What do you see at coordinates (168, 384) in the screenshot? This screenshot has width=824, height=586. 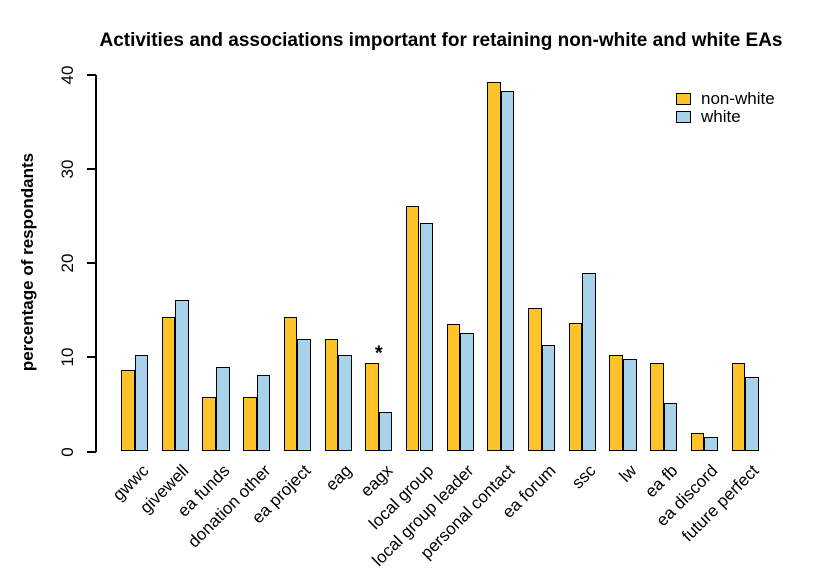 I see `bar-non-white-givewell` at bounding box center [168, 384].